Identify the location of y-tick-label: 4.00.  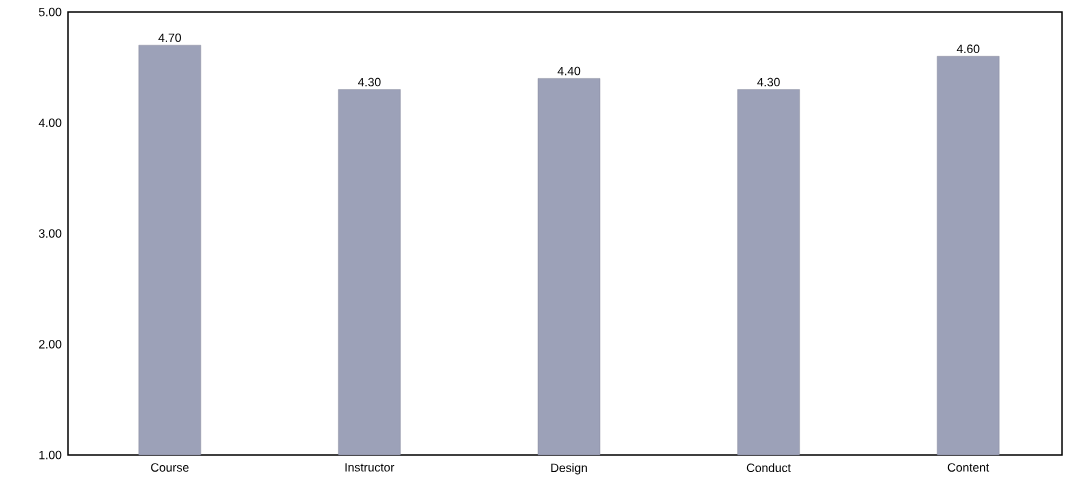
(50, 122).